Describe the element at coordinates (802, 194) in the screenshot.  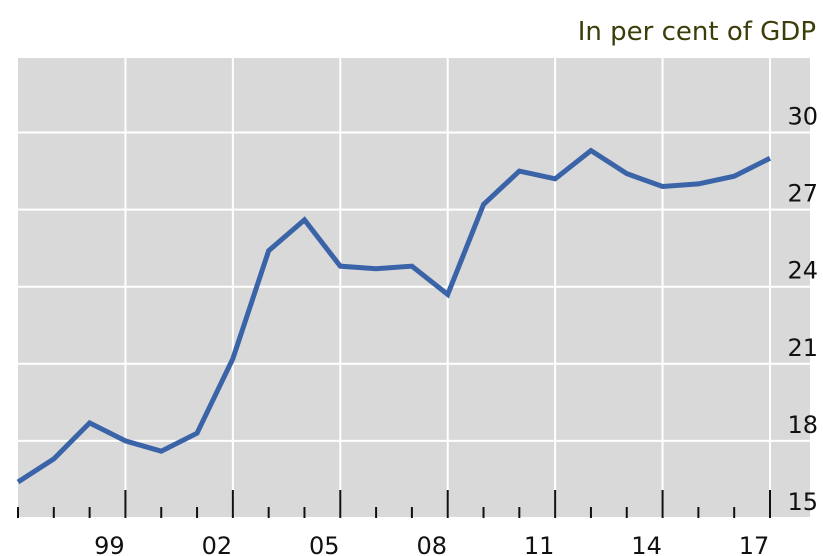
I see `y-tick-label: 27` at that location.